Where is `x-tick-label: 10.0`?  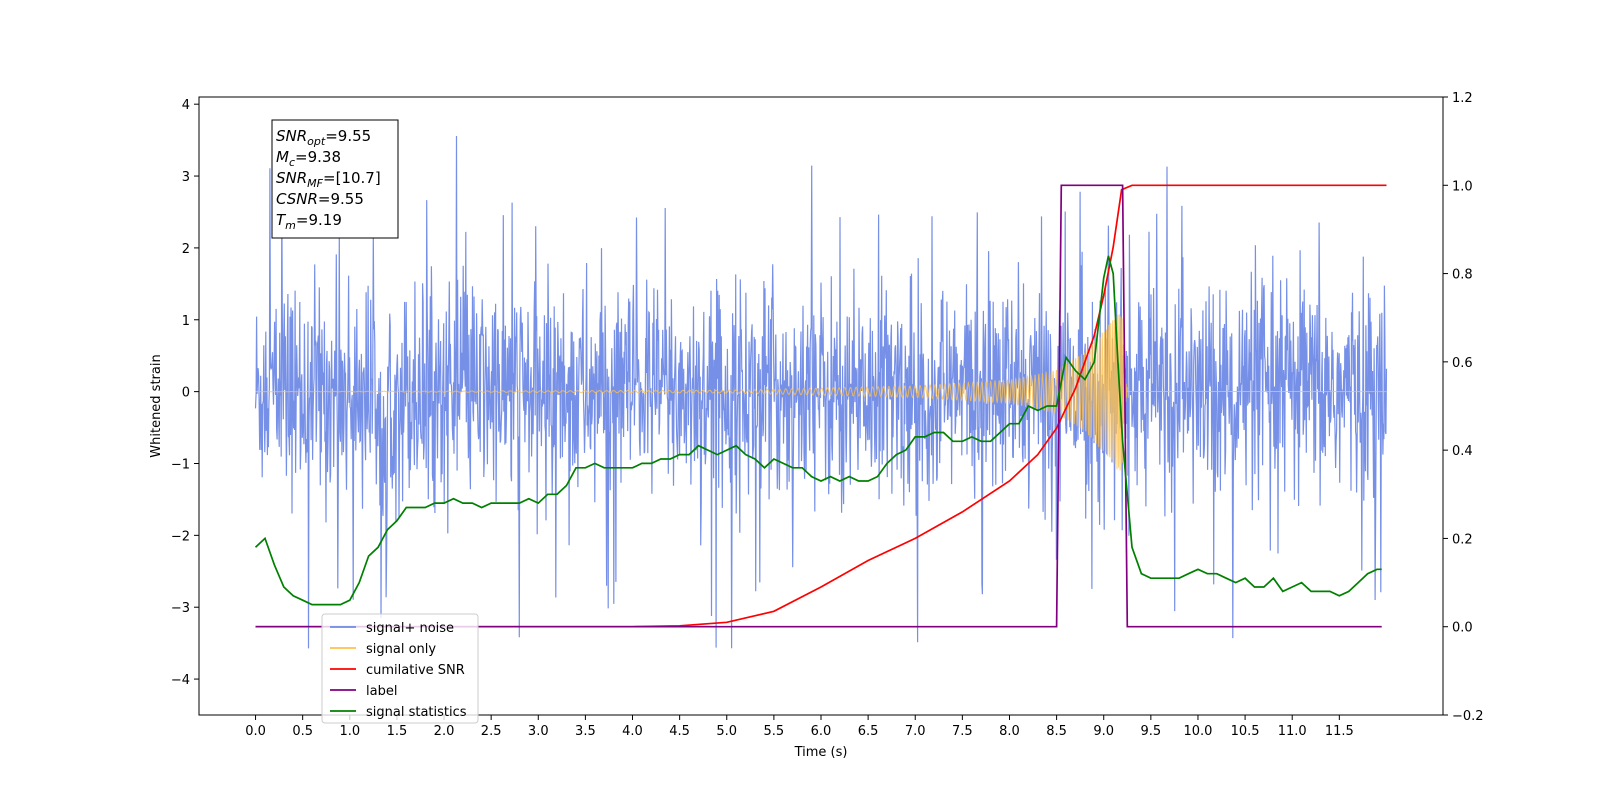 x-tick-label: 10.0 is located at coordinates (1197, 731).